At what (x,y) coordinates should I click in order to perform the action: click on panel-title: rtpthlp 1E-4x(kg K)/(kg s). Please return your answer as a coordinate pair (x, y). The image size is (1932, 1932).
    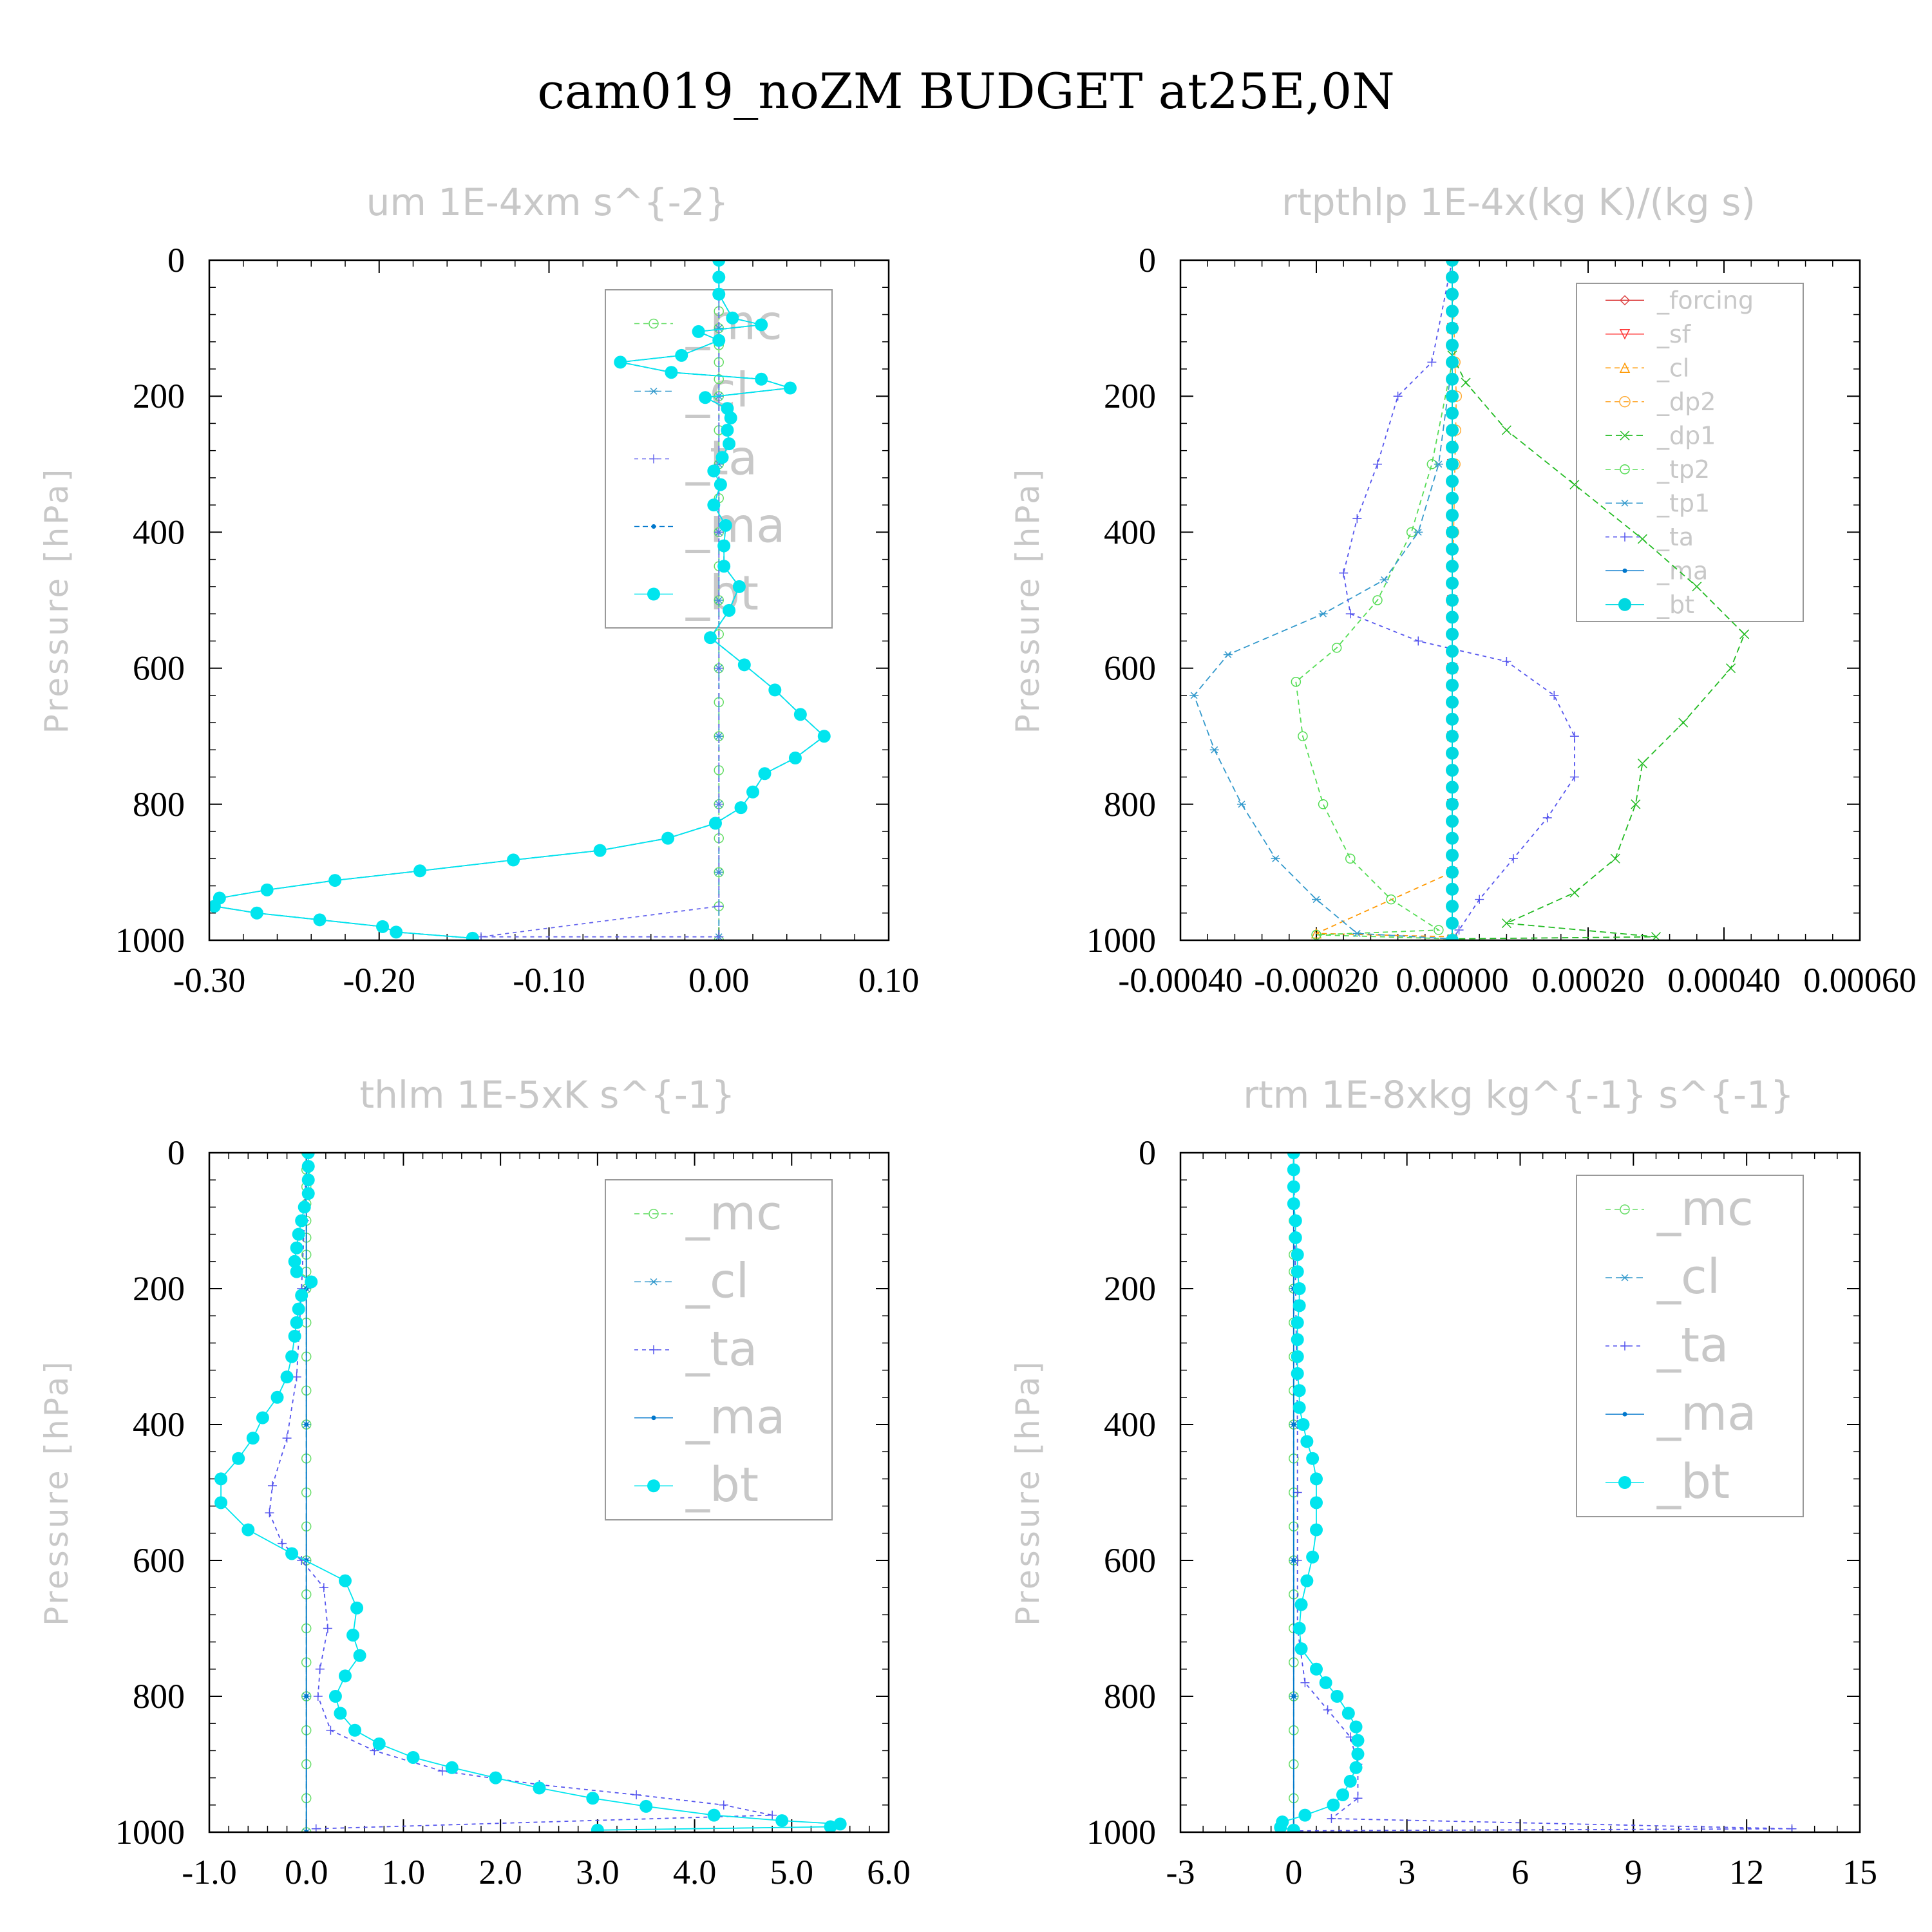
    Looking at the image, I should click on (1519, 202).